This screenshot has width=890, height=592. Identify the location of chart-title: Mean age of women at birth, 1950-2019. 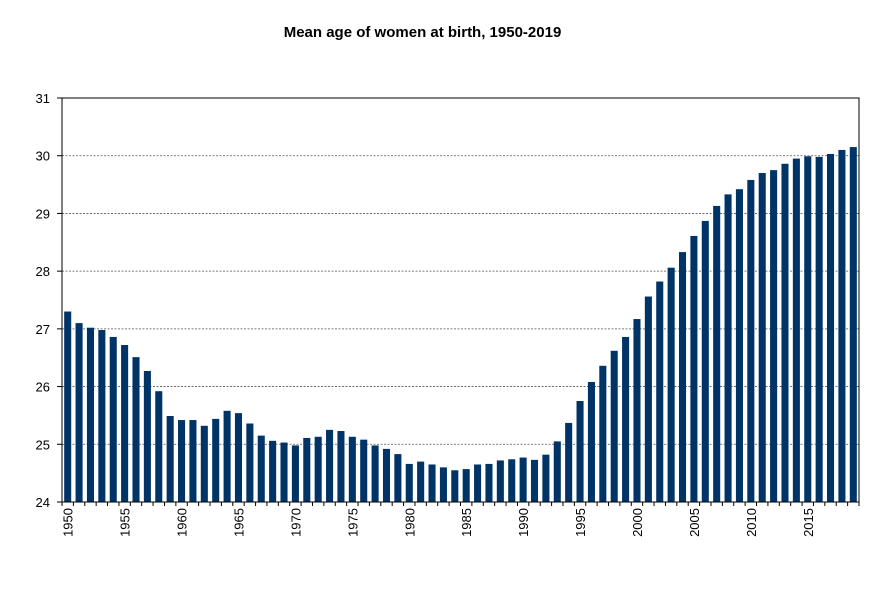
(422, 32).